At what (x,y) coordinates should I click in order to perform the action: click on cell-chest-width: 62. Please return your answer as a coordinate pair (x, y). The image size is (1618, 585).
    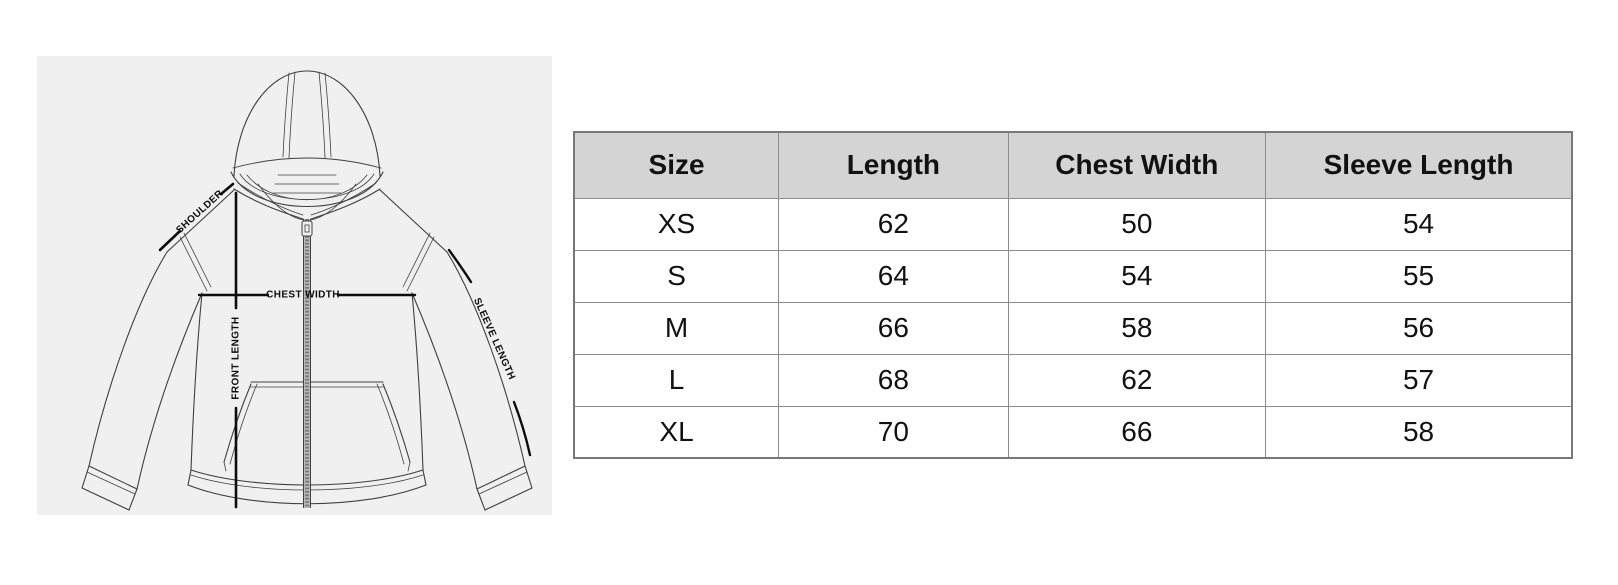
    Looking at the image, I should click on (1137, 380).